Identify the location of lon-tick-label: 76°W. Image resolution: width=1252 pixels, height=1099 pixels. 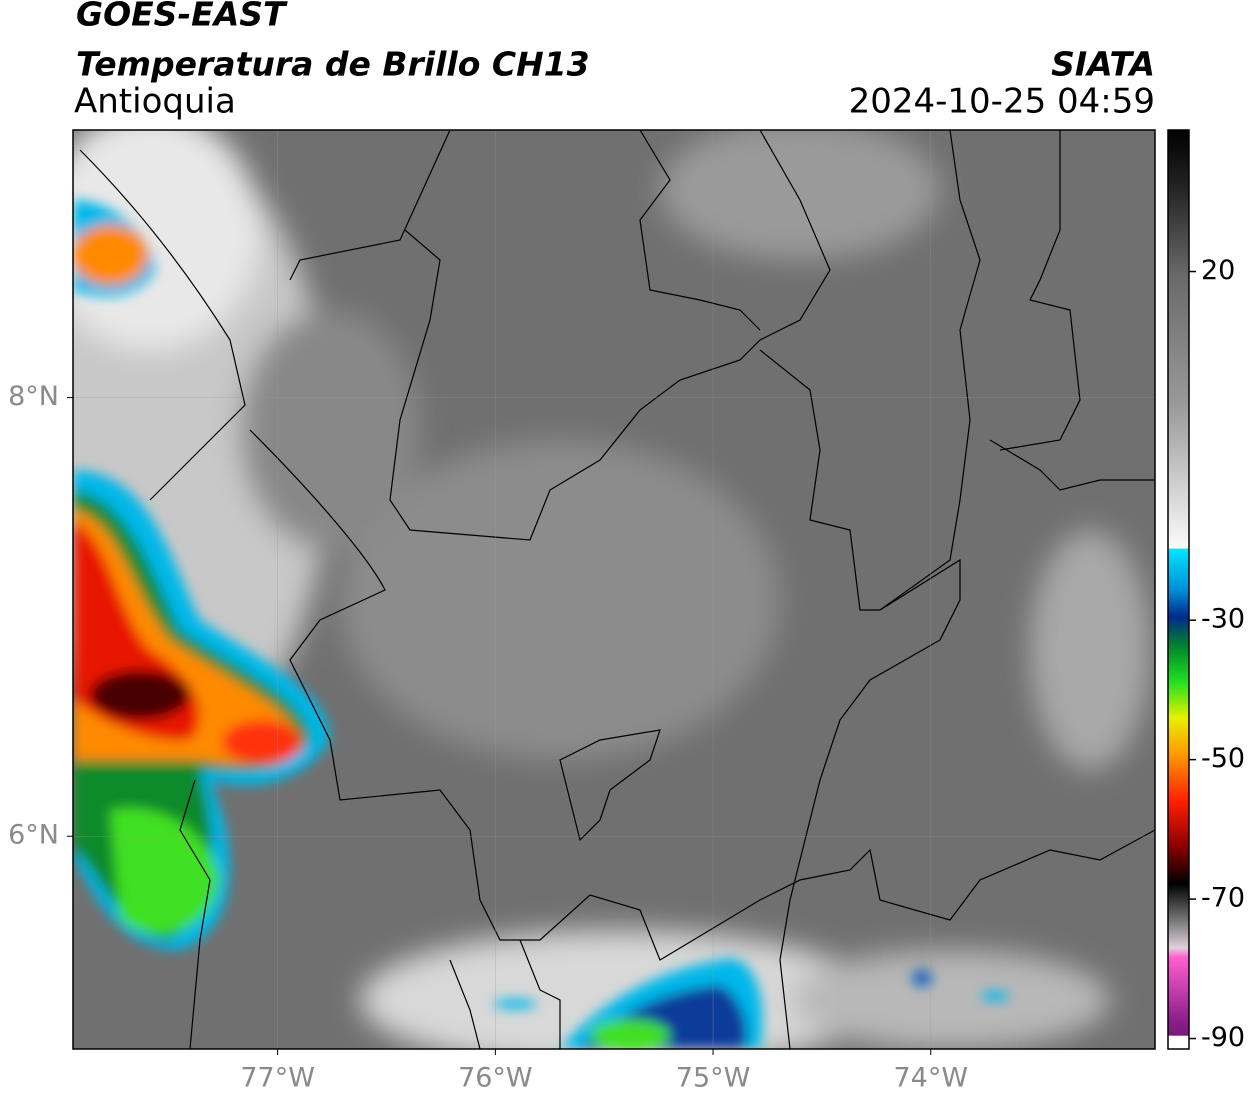
(495, 1078).